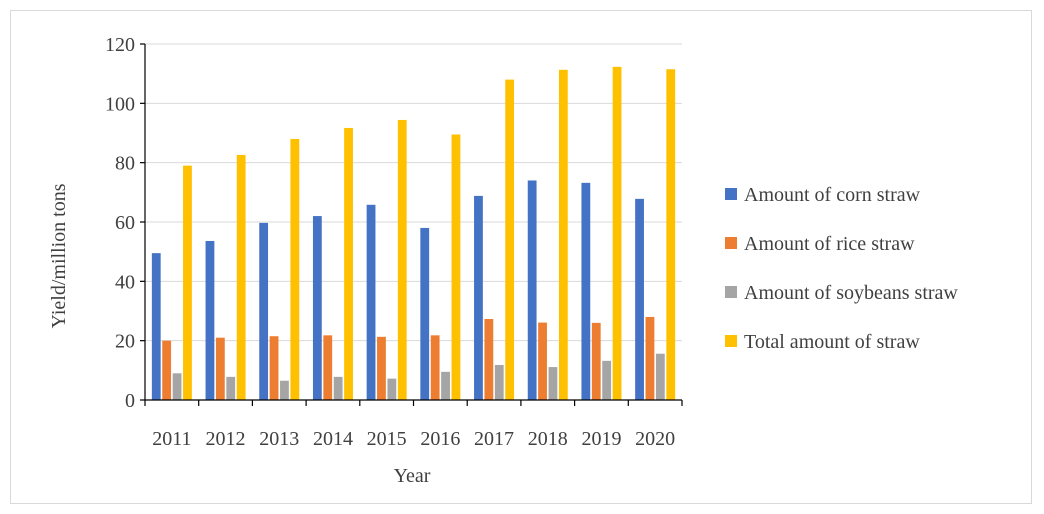 The height and width of the screenshot is (514, 1044). What do you see at coordinates (120, 104) in the screenshot?
I see `y-tick-label: 100` at bounding box center [120, 104].